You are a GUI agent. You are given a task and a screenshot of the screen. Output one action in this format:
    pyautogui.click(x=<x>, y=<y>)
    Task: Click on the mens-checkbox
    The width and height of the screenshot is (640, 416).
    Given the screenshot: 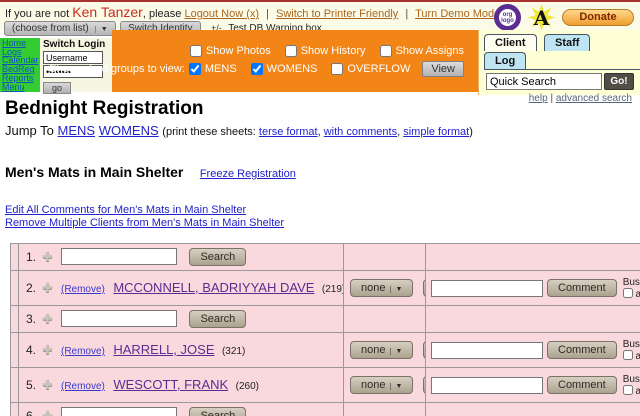 What is the action you would take?
    pyautogui.click(x=194, y=69)
    